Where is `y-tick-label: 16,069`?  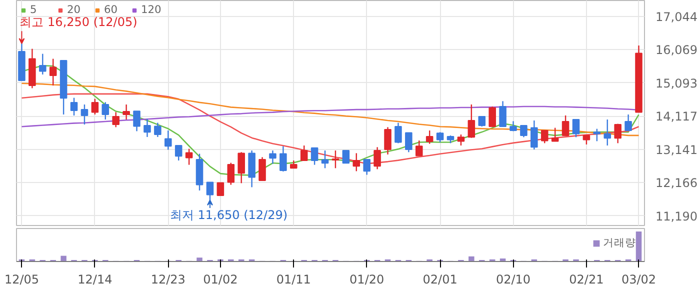
y-tick-label: 16,069 is located at coordinates (677, 50).